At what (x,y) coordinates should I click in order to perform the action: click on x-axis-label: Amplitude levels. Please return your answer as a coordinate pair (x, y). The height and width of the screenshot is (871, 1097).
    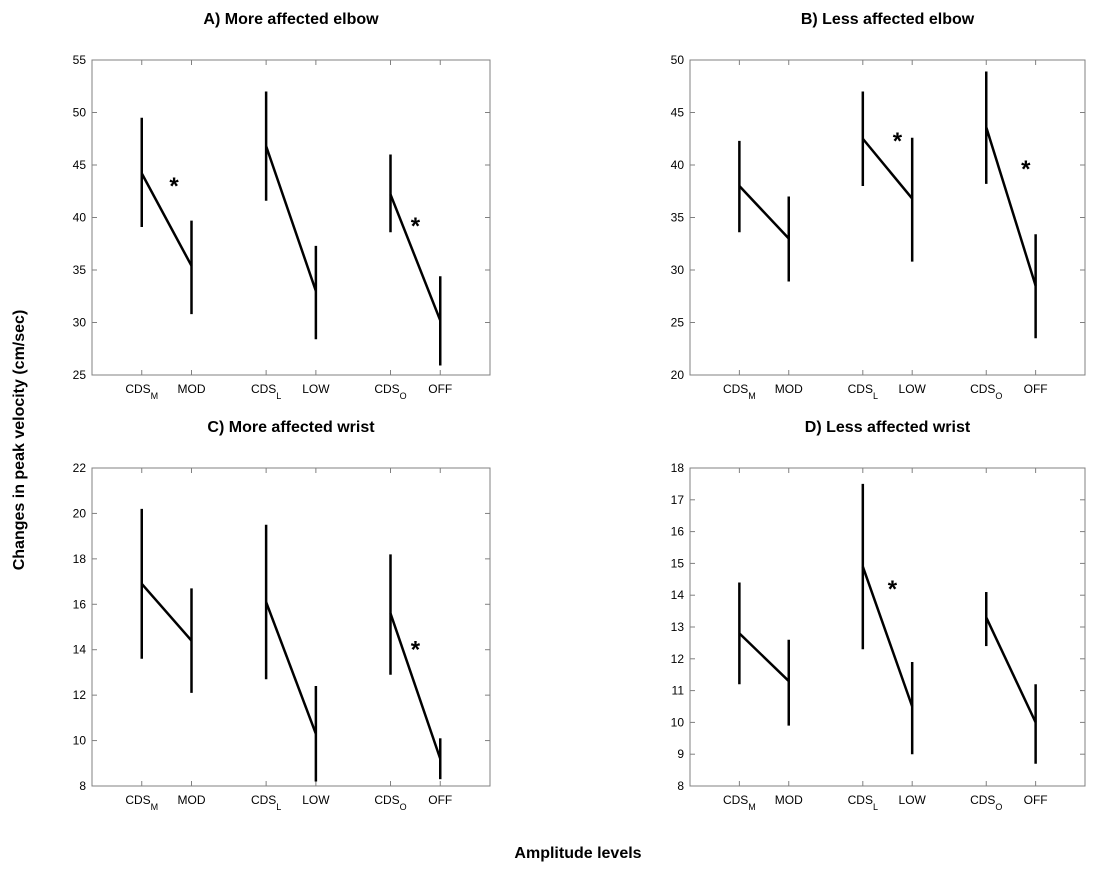
    Looking at the image, I should click on (577, 853).